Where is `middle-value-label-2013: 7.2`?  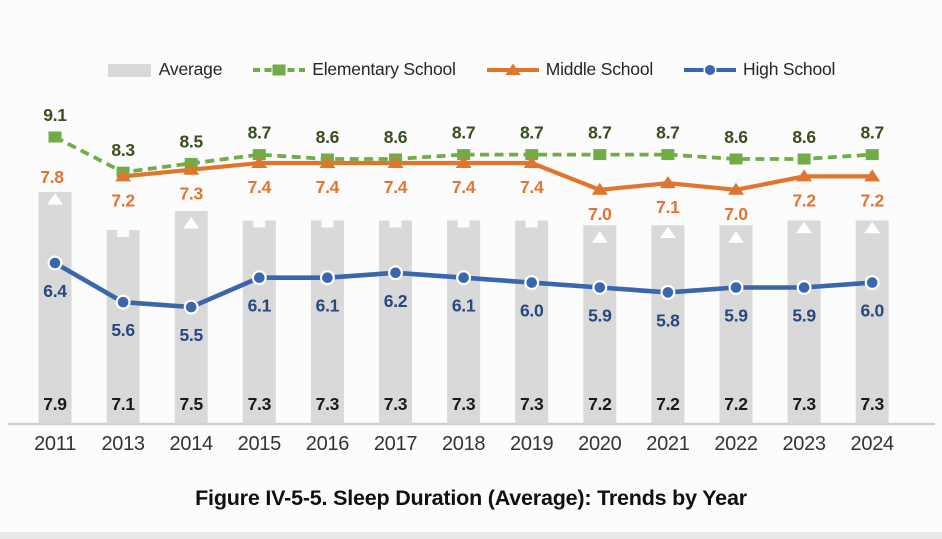
middle-value-label-2013: 7.2 is located at coordinates (123, 200).